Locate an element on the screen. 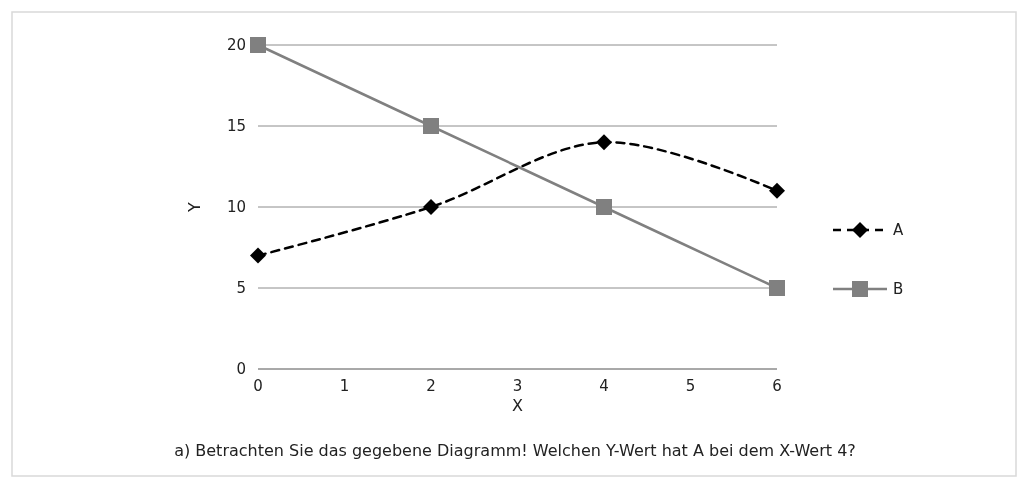 The width and height of the screenshot is (1030, 490). x-tick-label: 0 is located at coordinates (258, 386).